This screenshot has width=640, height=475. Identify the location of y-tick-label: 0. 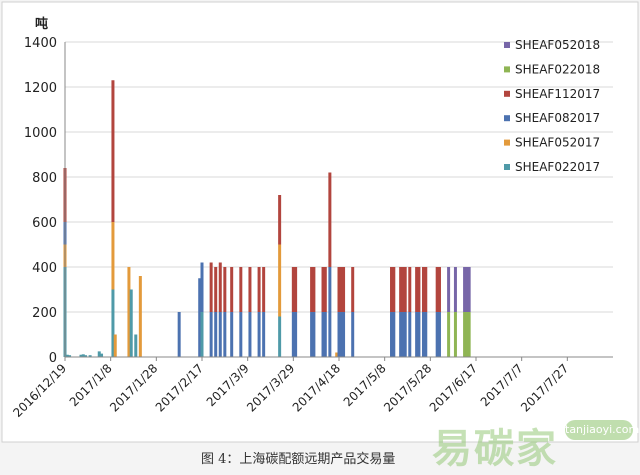
(53, 358).